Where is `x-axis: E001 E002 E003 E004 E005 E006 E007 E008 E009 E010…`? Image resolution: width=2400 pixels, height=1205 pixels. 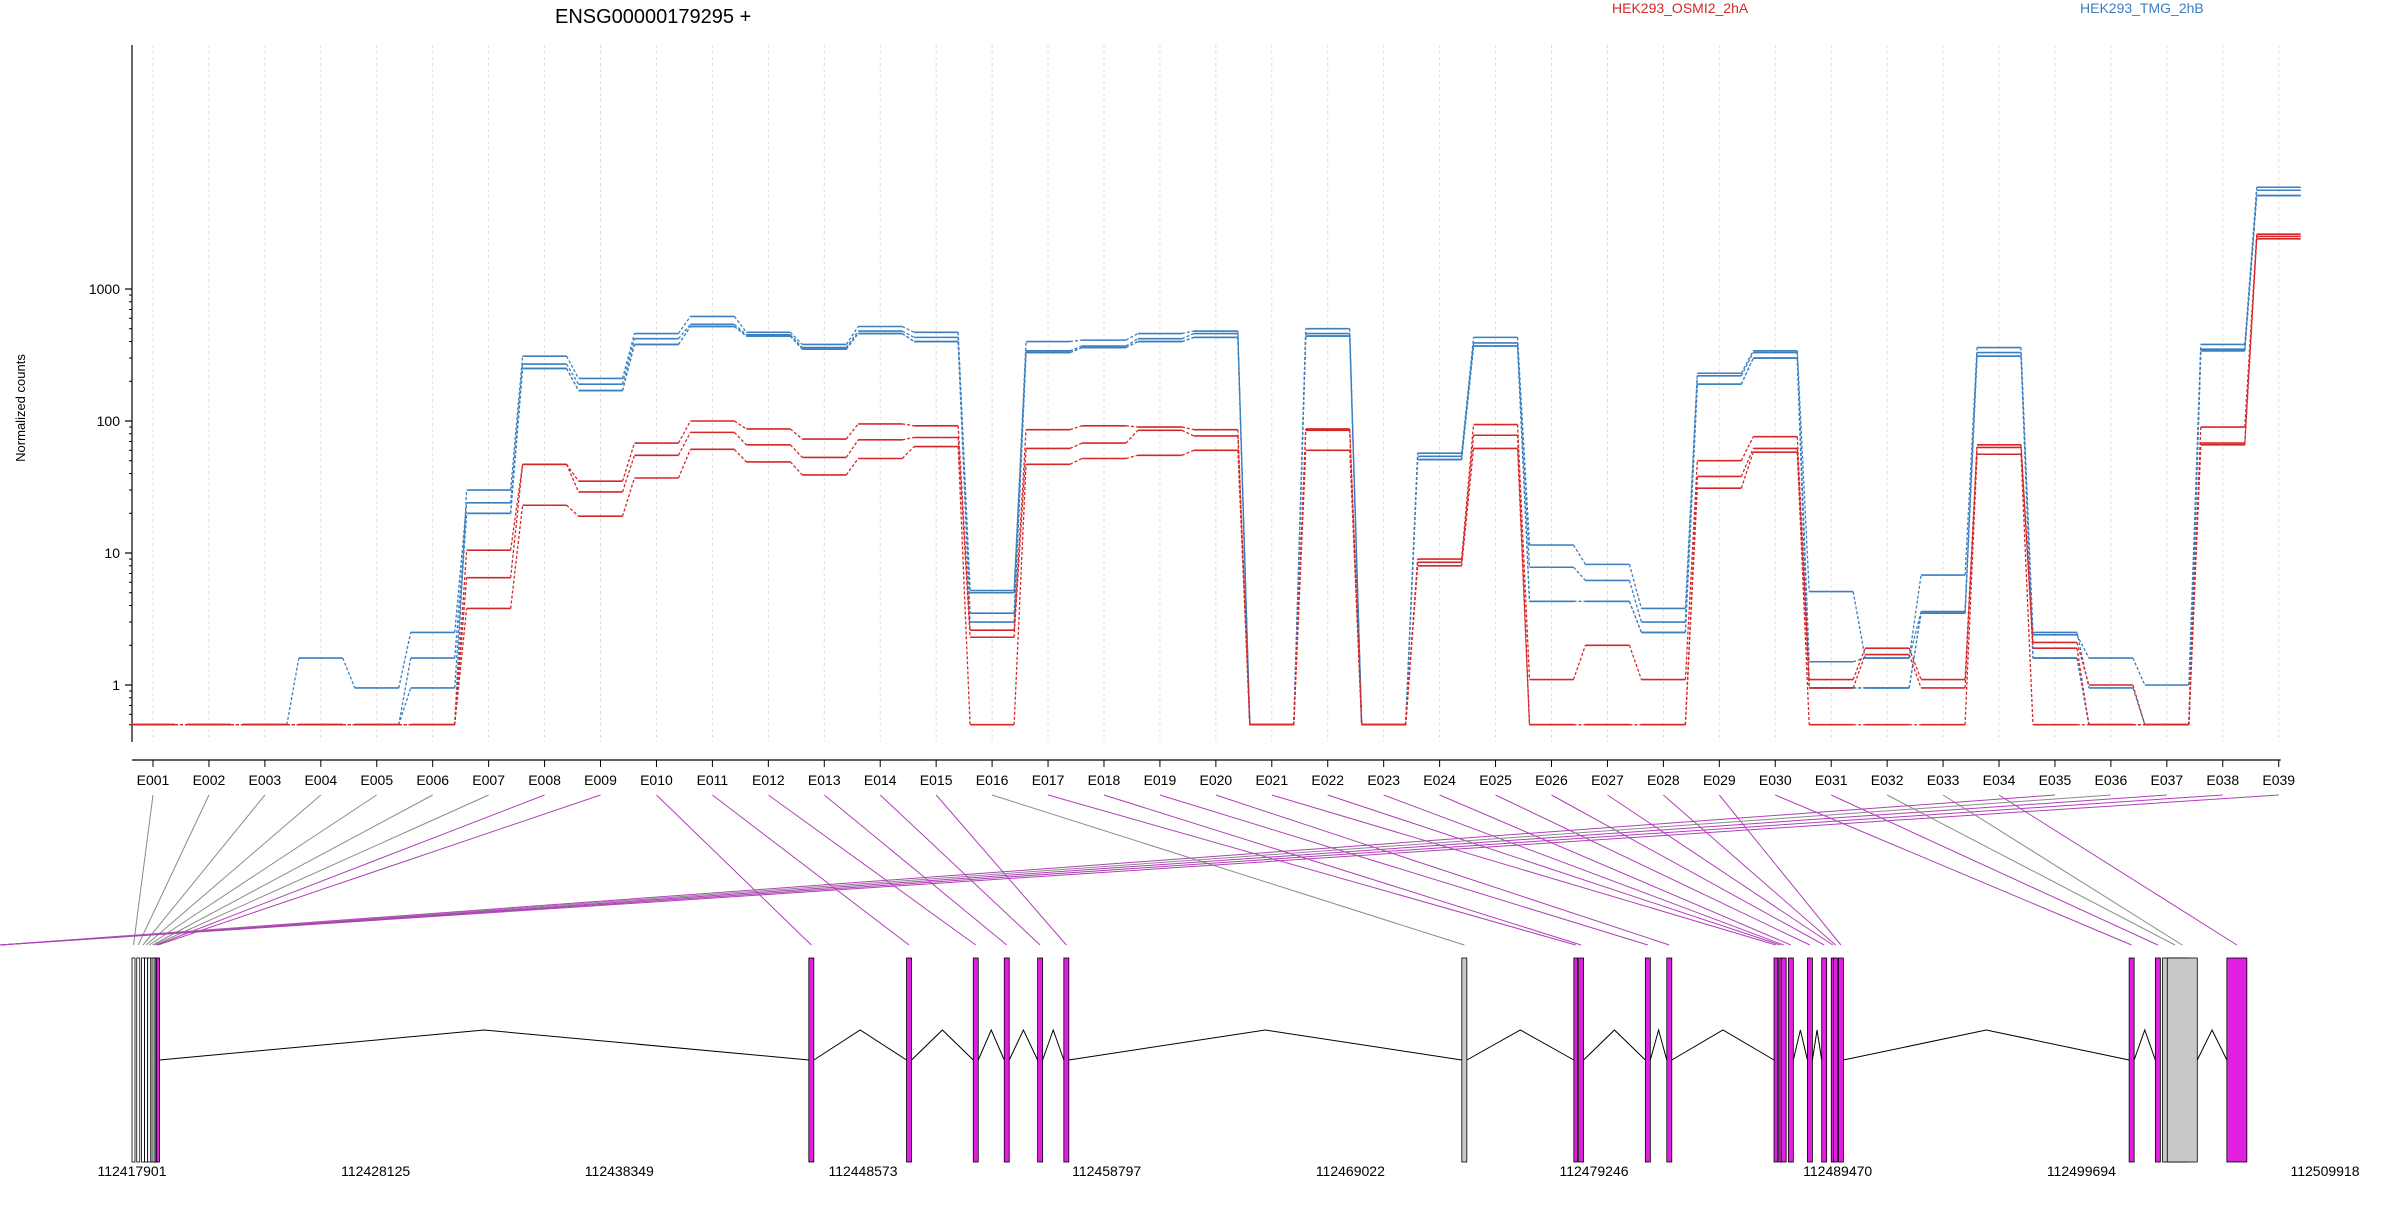 x-axis: E001 E002 E003 E004 E005 E006 E007 E008 E009 E010… is located at coordinates (1213, 773).